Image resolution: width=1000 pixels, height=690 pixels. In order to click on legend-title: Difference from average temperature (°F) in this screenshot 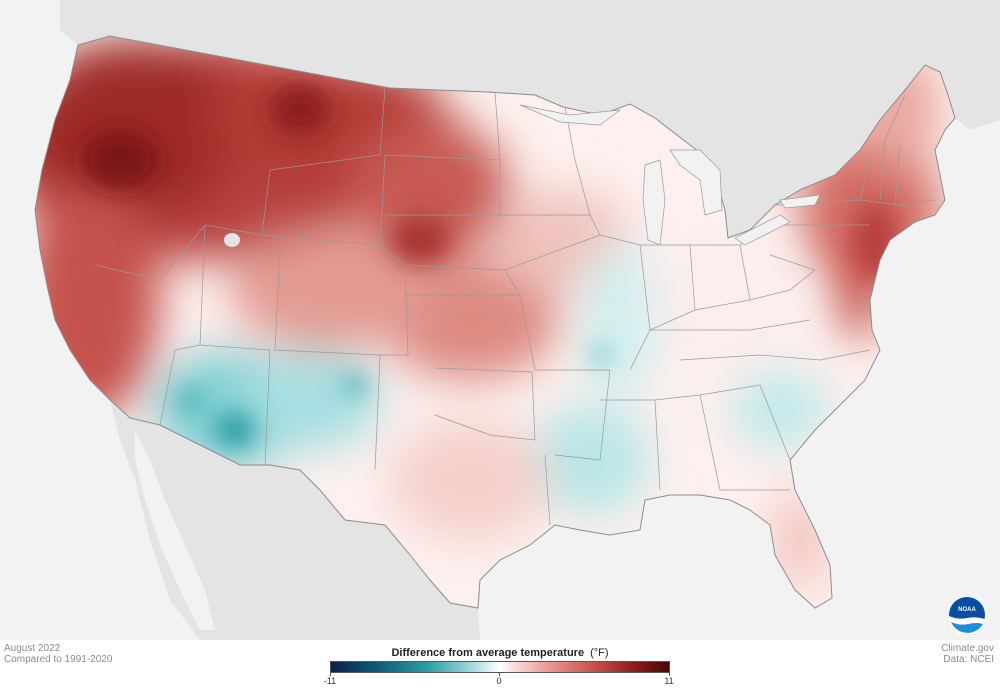, I will do `click(500, 653)`.